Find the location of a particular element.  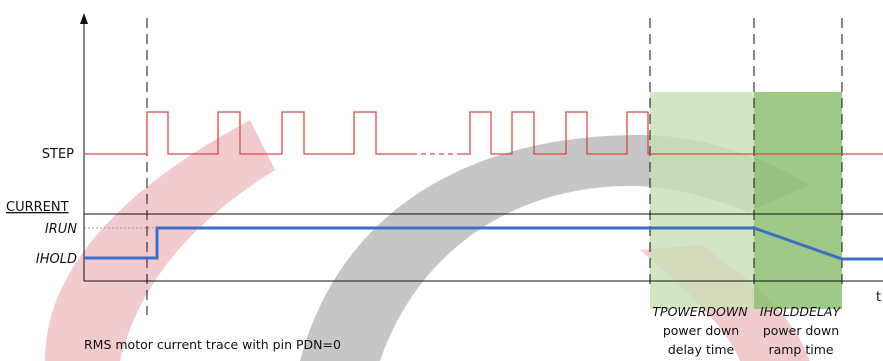

power-down-ramp-region is located at coordinates (798, 200).